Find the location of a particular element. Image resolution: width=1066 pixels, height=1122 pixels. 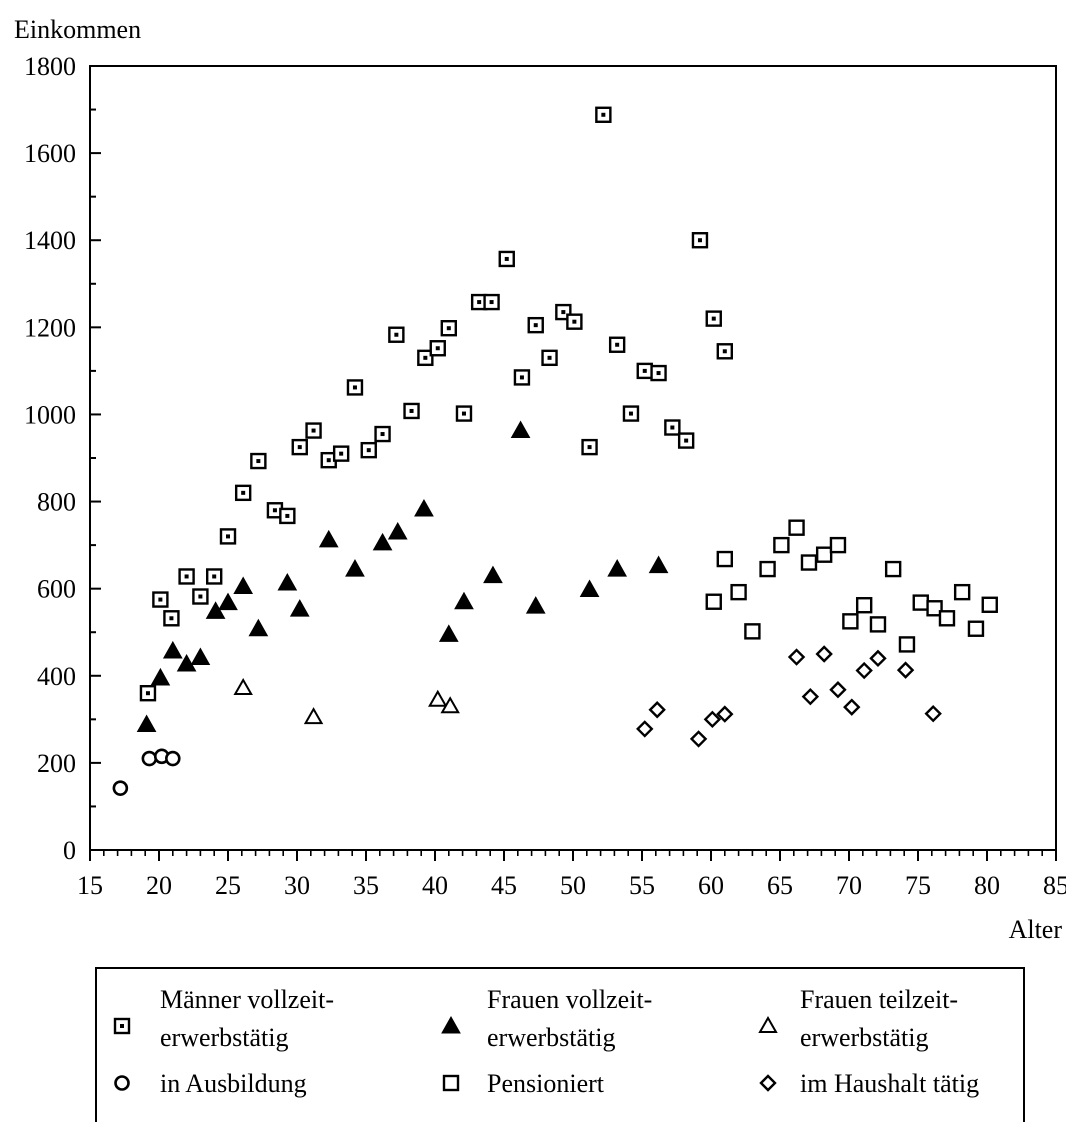

legend-label: Männer vollzeit- is located at coordinates (247, 999).